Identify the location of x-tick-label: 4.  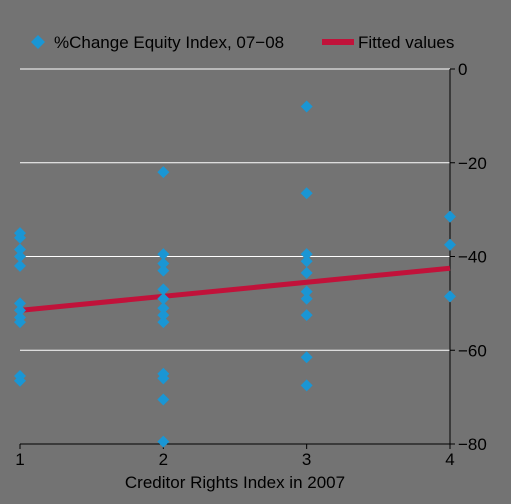
(449, 459).